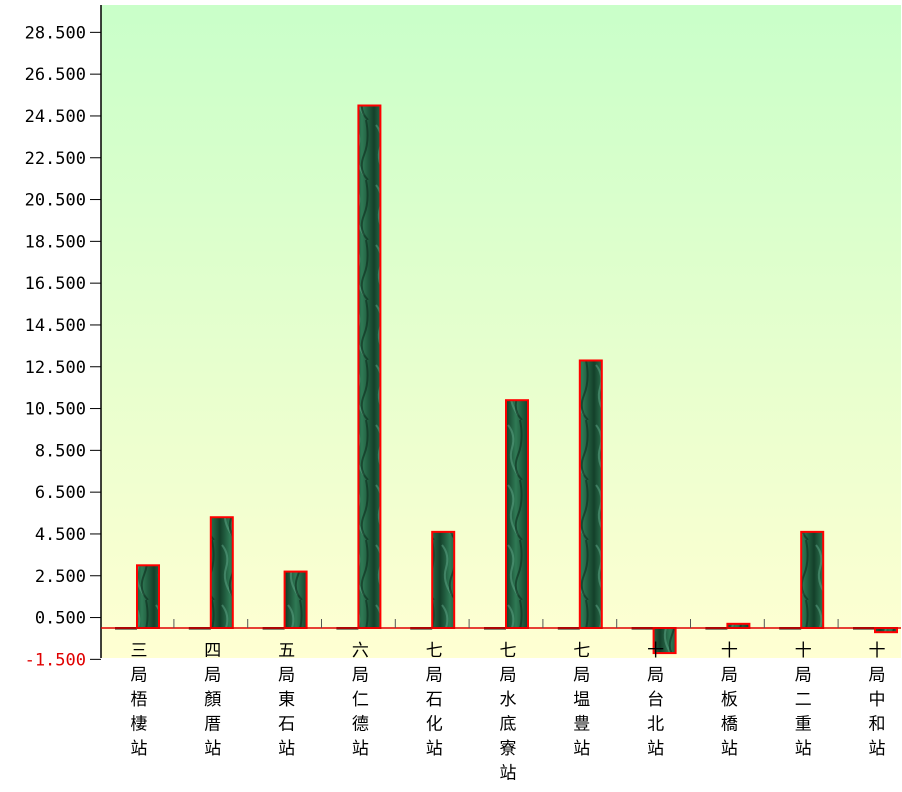 The height and width of the screenshot is (792, 902). What do you see at coordinates (60, 493) in the screenshot?
I see `y-tick-label: 6.500` at bounding box center [60, 493].